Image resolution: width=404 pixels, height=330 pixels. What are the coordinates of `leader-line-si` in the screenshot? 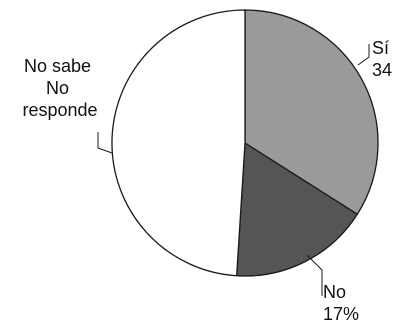 It's located at (363, 55).